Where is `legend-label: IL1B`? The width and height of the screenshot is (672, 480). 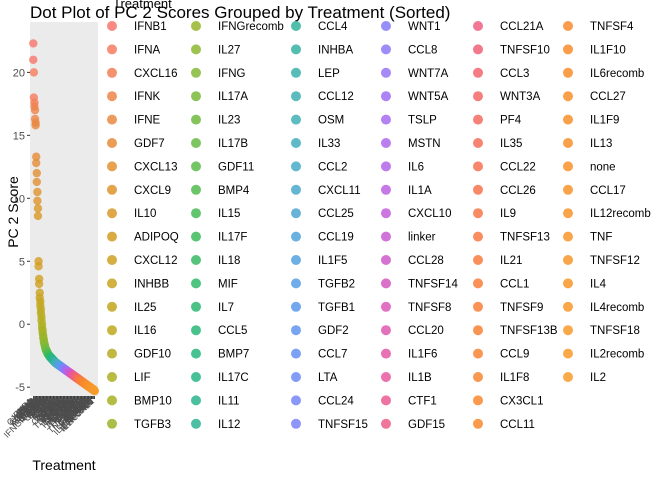 legend-label: IL1B is located at coordinates (420, 378).